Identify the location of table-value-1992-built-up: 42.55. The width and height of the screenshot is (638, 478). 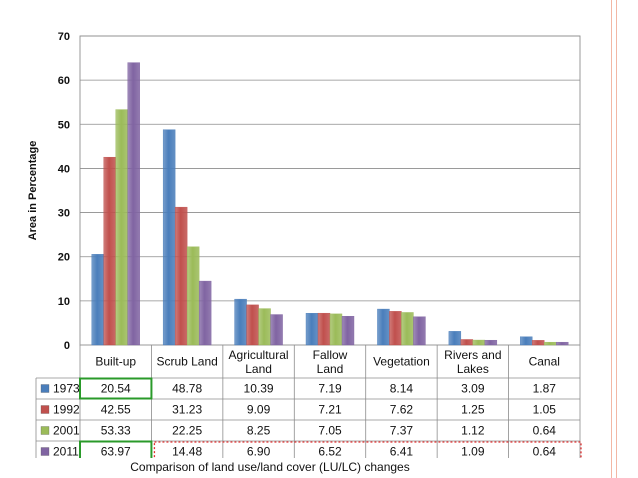
(116, 410).